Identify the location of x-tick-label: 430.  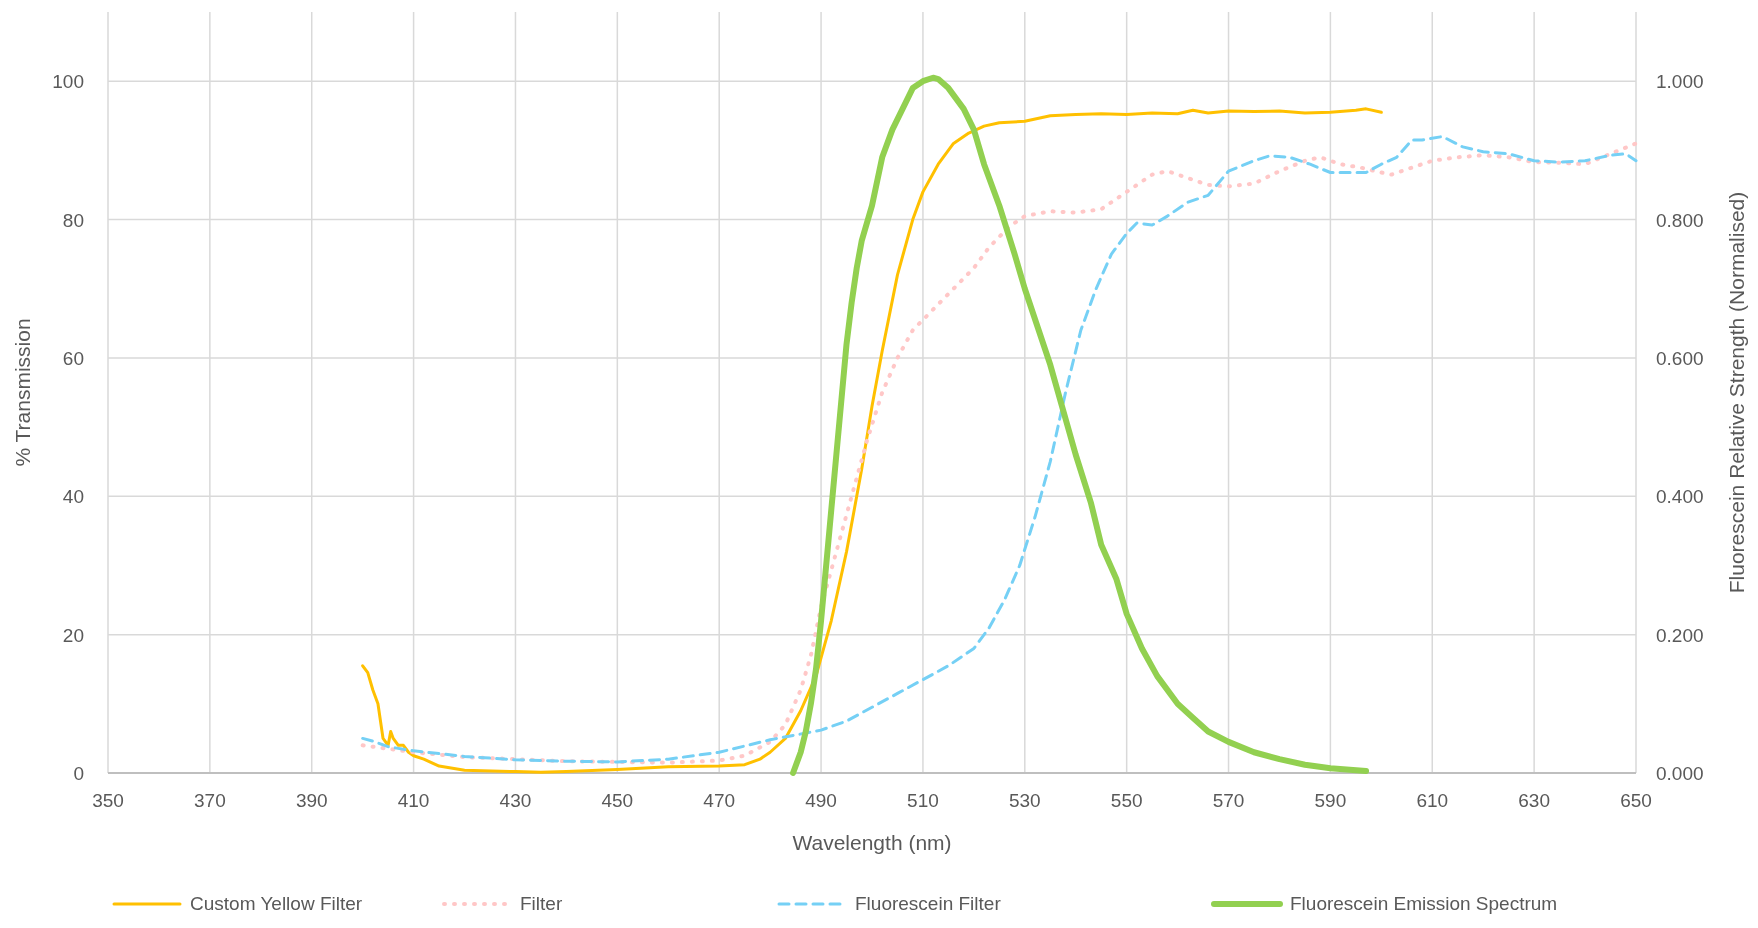
(515, 800).